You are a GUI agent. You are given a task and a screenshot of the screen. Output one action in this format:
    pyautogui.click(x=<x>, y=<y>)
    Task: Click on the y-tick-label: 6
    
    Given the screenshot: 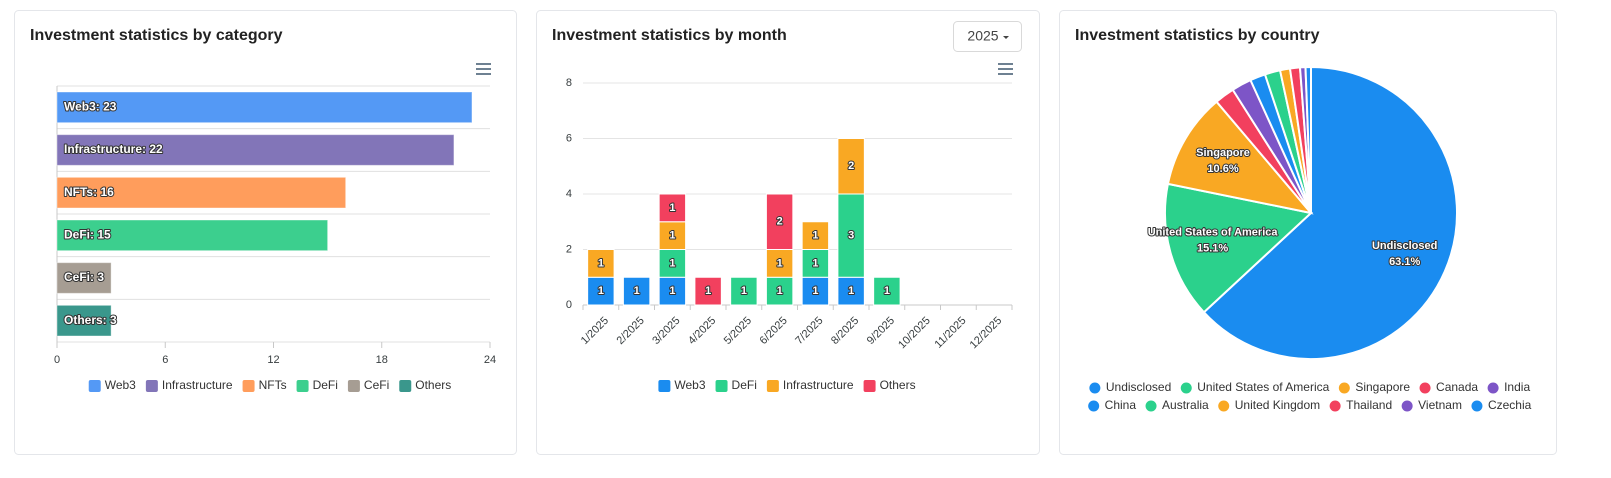 What is the action you would take?
    pyautogui.click(x=569, y=138)
    